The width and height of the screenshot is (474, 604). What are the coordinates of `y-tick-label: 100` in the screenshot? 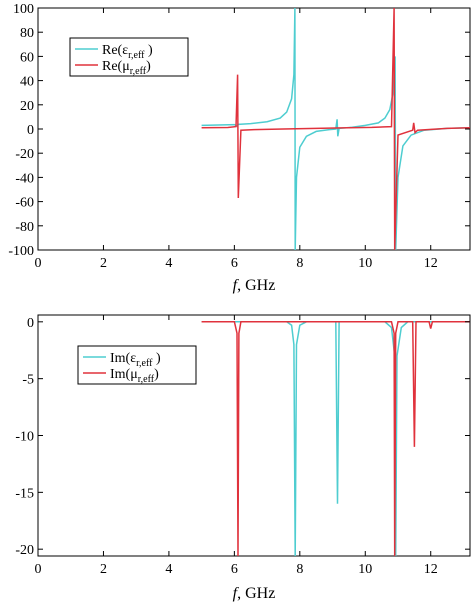 It's located at (23, 9).